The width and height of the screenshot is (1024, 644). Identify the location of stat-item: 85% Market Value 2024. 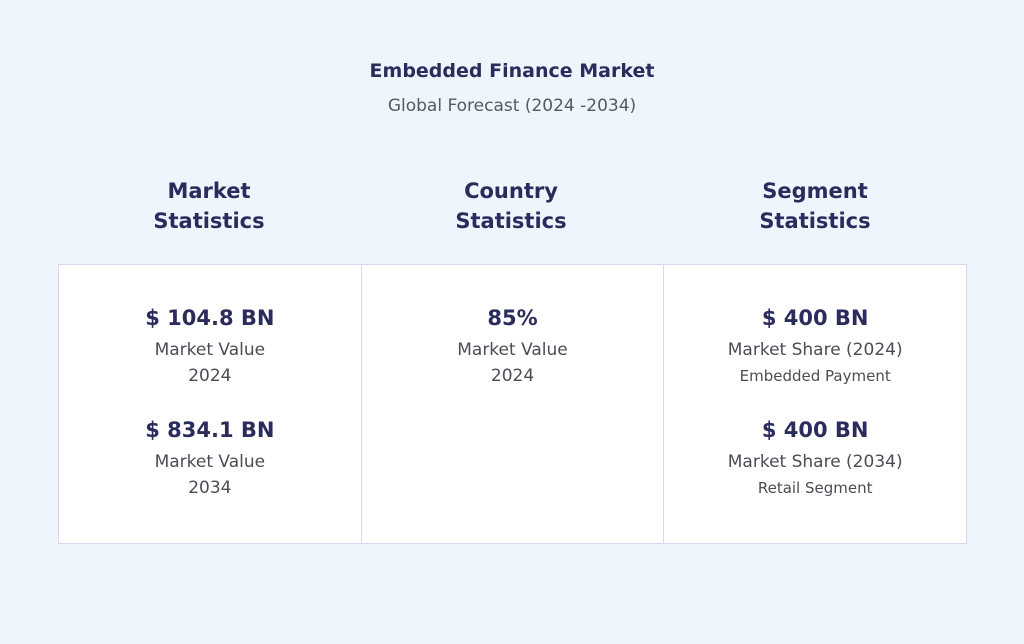
(513, 346).